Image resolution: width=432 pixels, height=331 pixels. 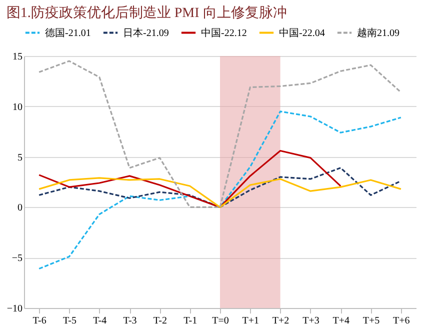 What do you see at coordinates (341, 321) in the screenshot?
I see `x-tick-label: T+4` at bounding box center [341, 321].